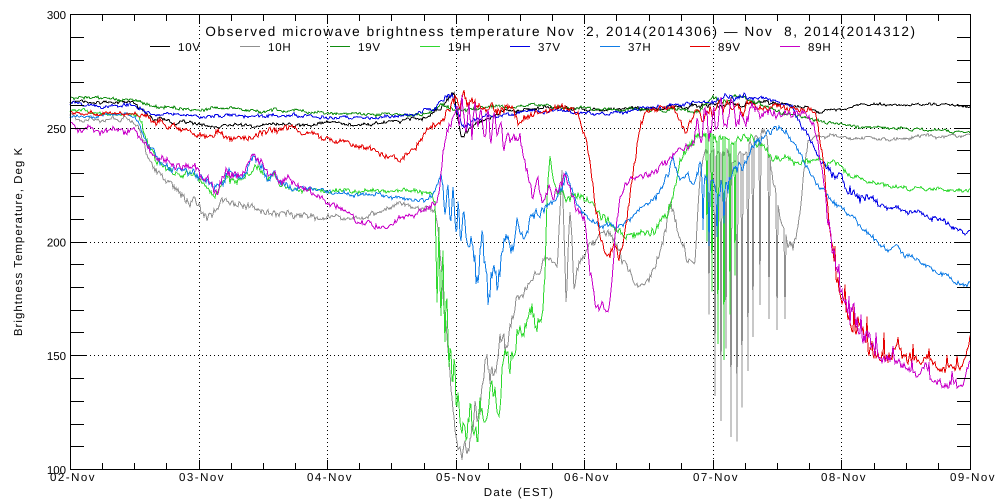 The width and height of the screenshot is (1000, 500). What do you see at coordinates (460, 48) in the screenshot?
I see `svg-text: 19H` at bounding box center [460, 48].